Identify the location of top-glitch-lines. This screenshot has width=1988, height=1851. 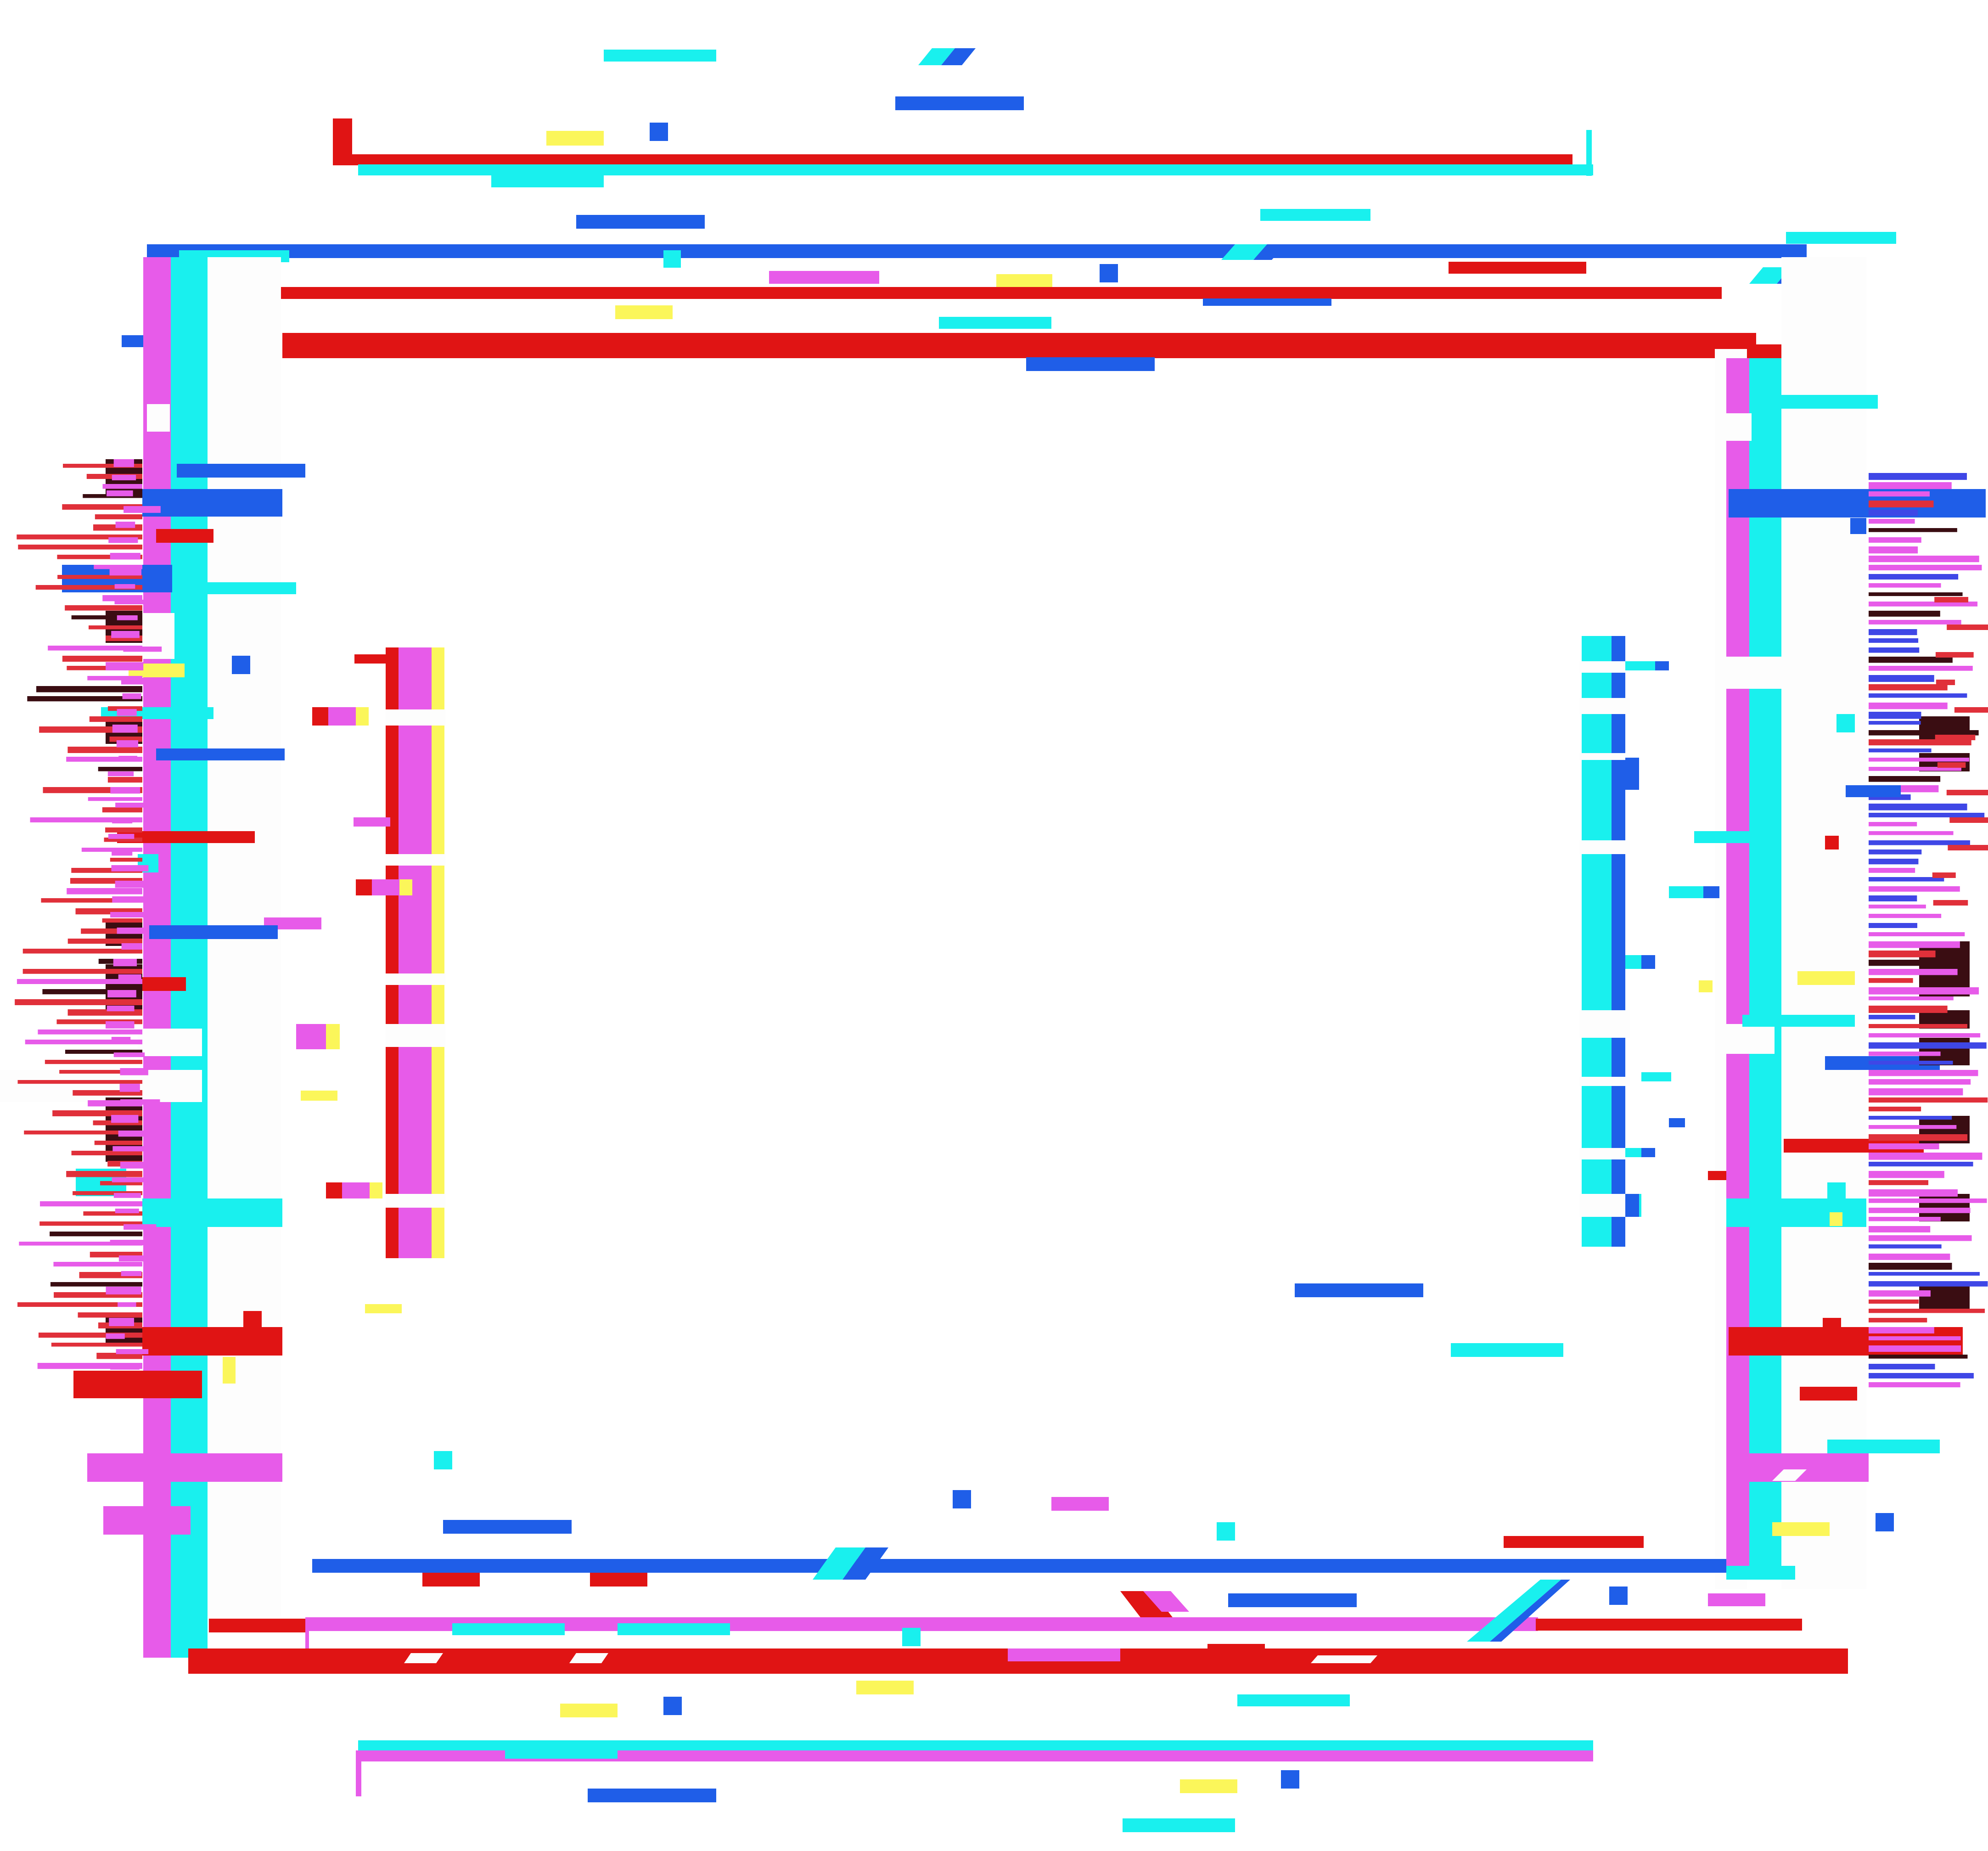
(963, 138).